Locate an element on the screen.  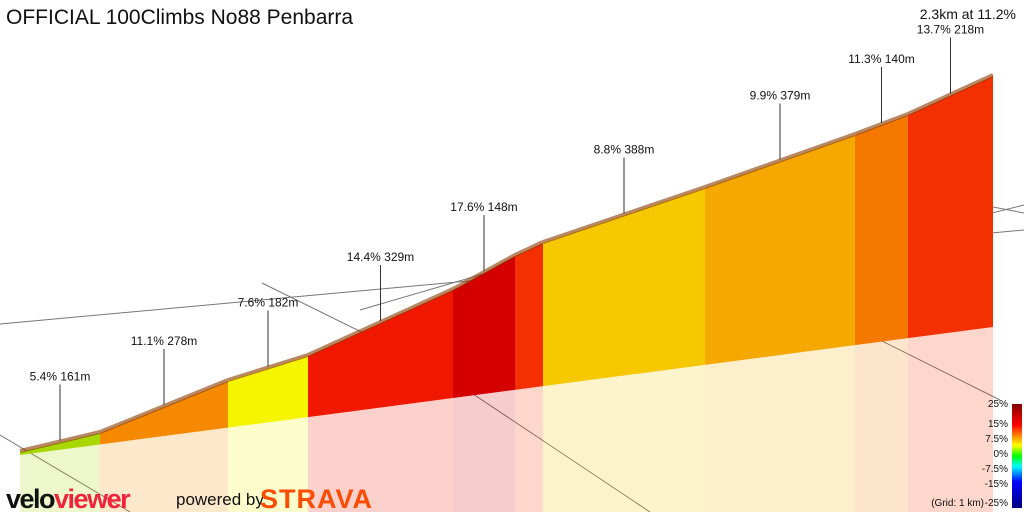
segment-label: 17.6% 148m is located at coordinates (483, 207).